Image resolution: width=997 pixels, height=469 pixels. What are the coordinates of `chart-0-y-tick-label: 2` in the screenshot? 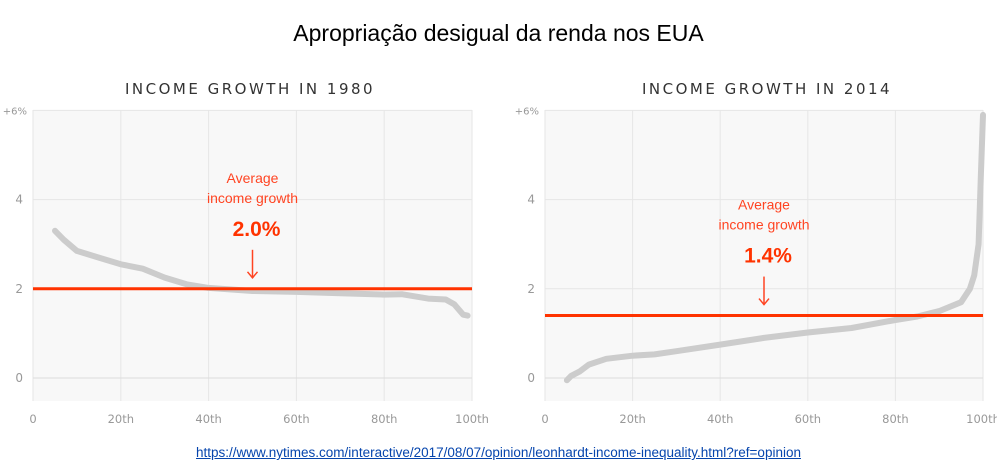 It's located at (19, 289).